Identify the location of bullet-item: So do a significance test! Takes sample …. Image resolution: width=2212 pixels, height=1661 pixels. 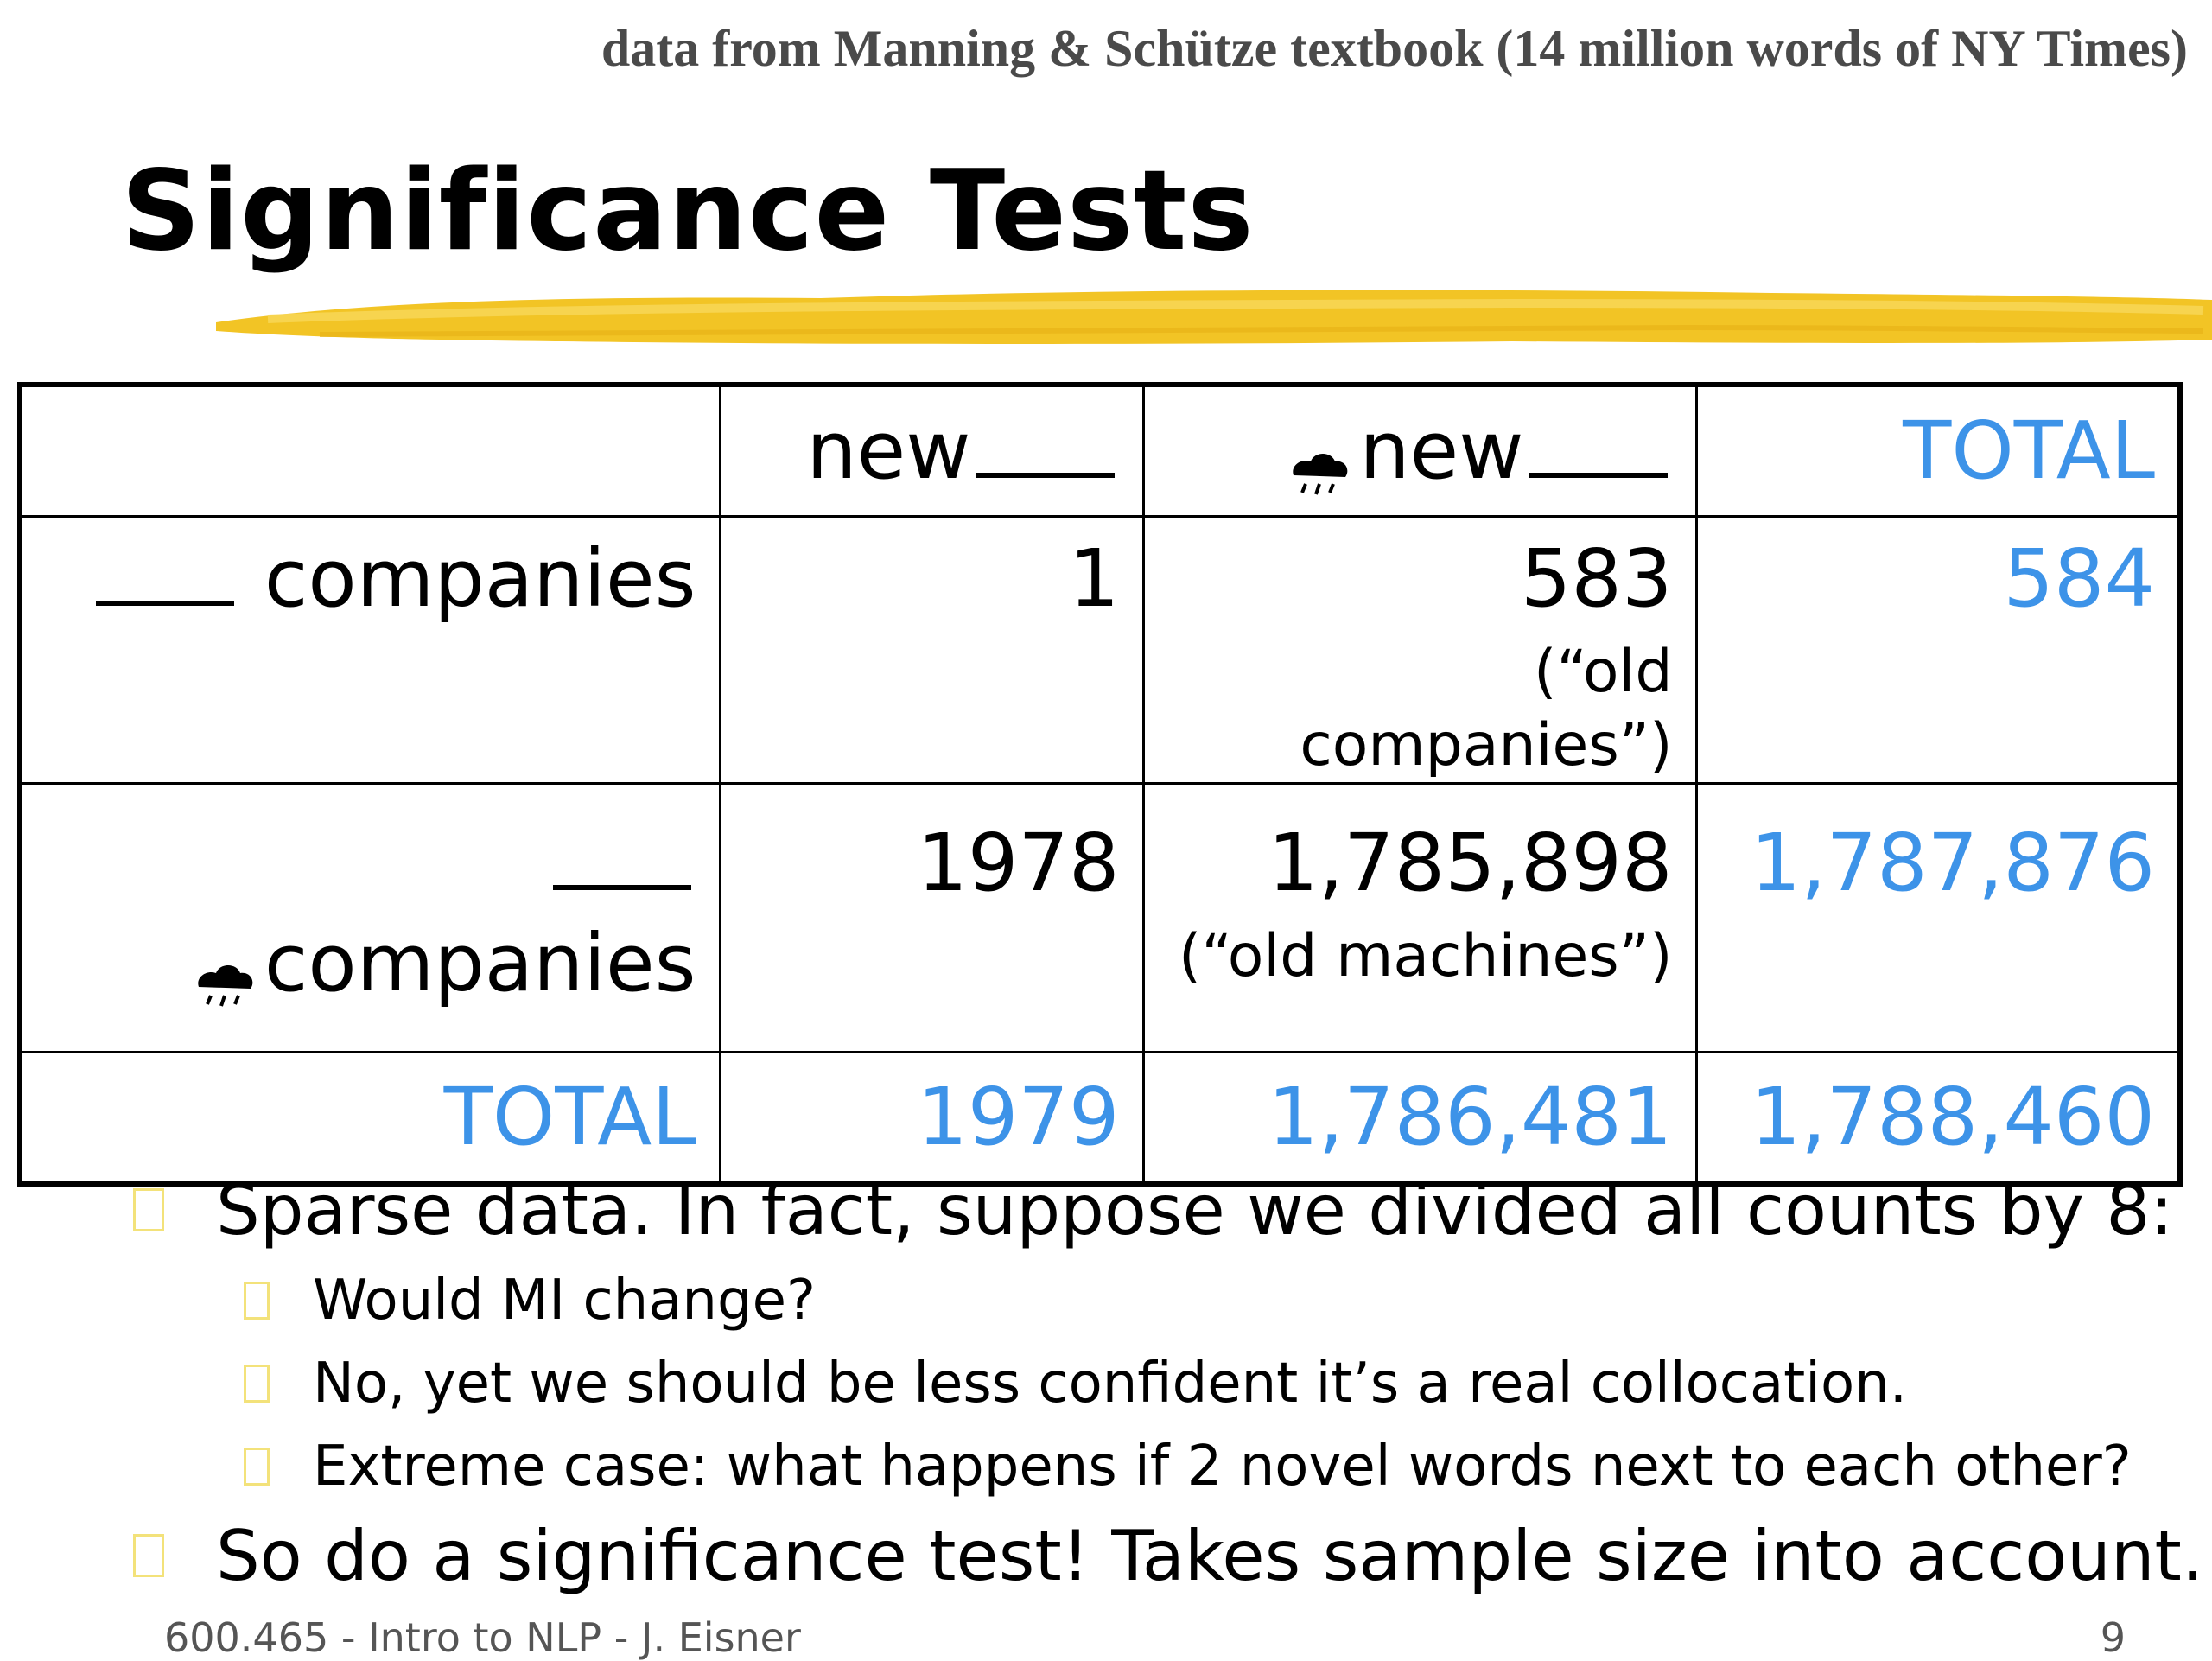
(1166, 1556).